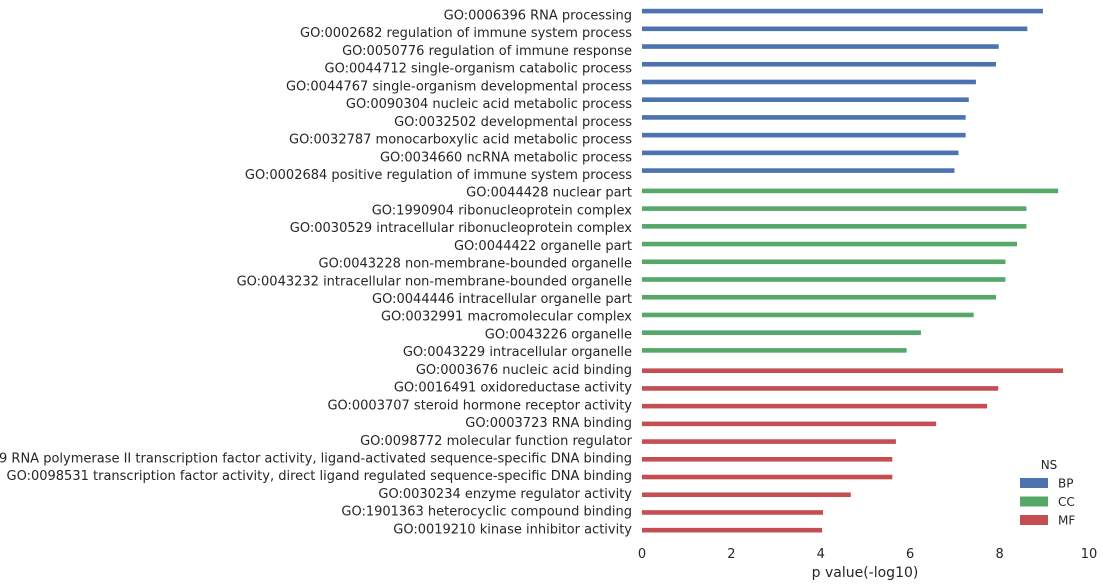 The width and height of the screenshot is (1103, 587). I want to click on category-label: GO:0050776 regulation of immune response, so click(487, 51).